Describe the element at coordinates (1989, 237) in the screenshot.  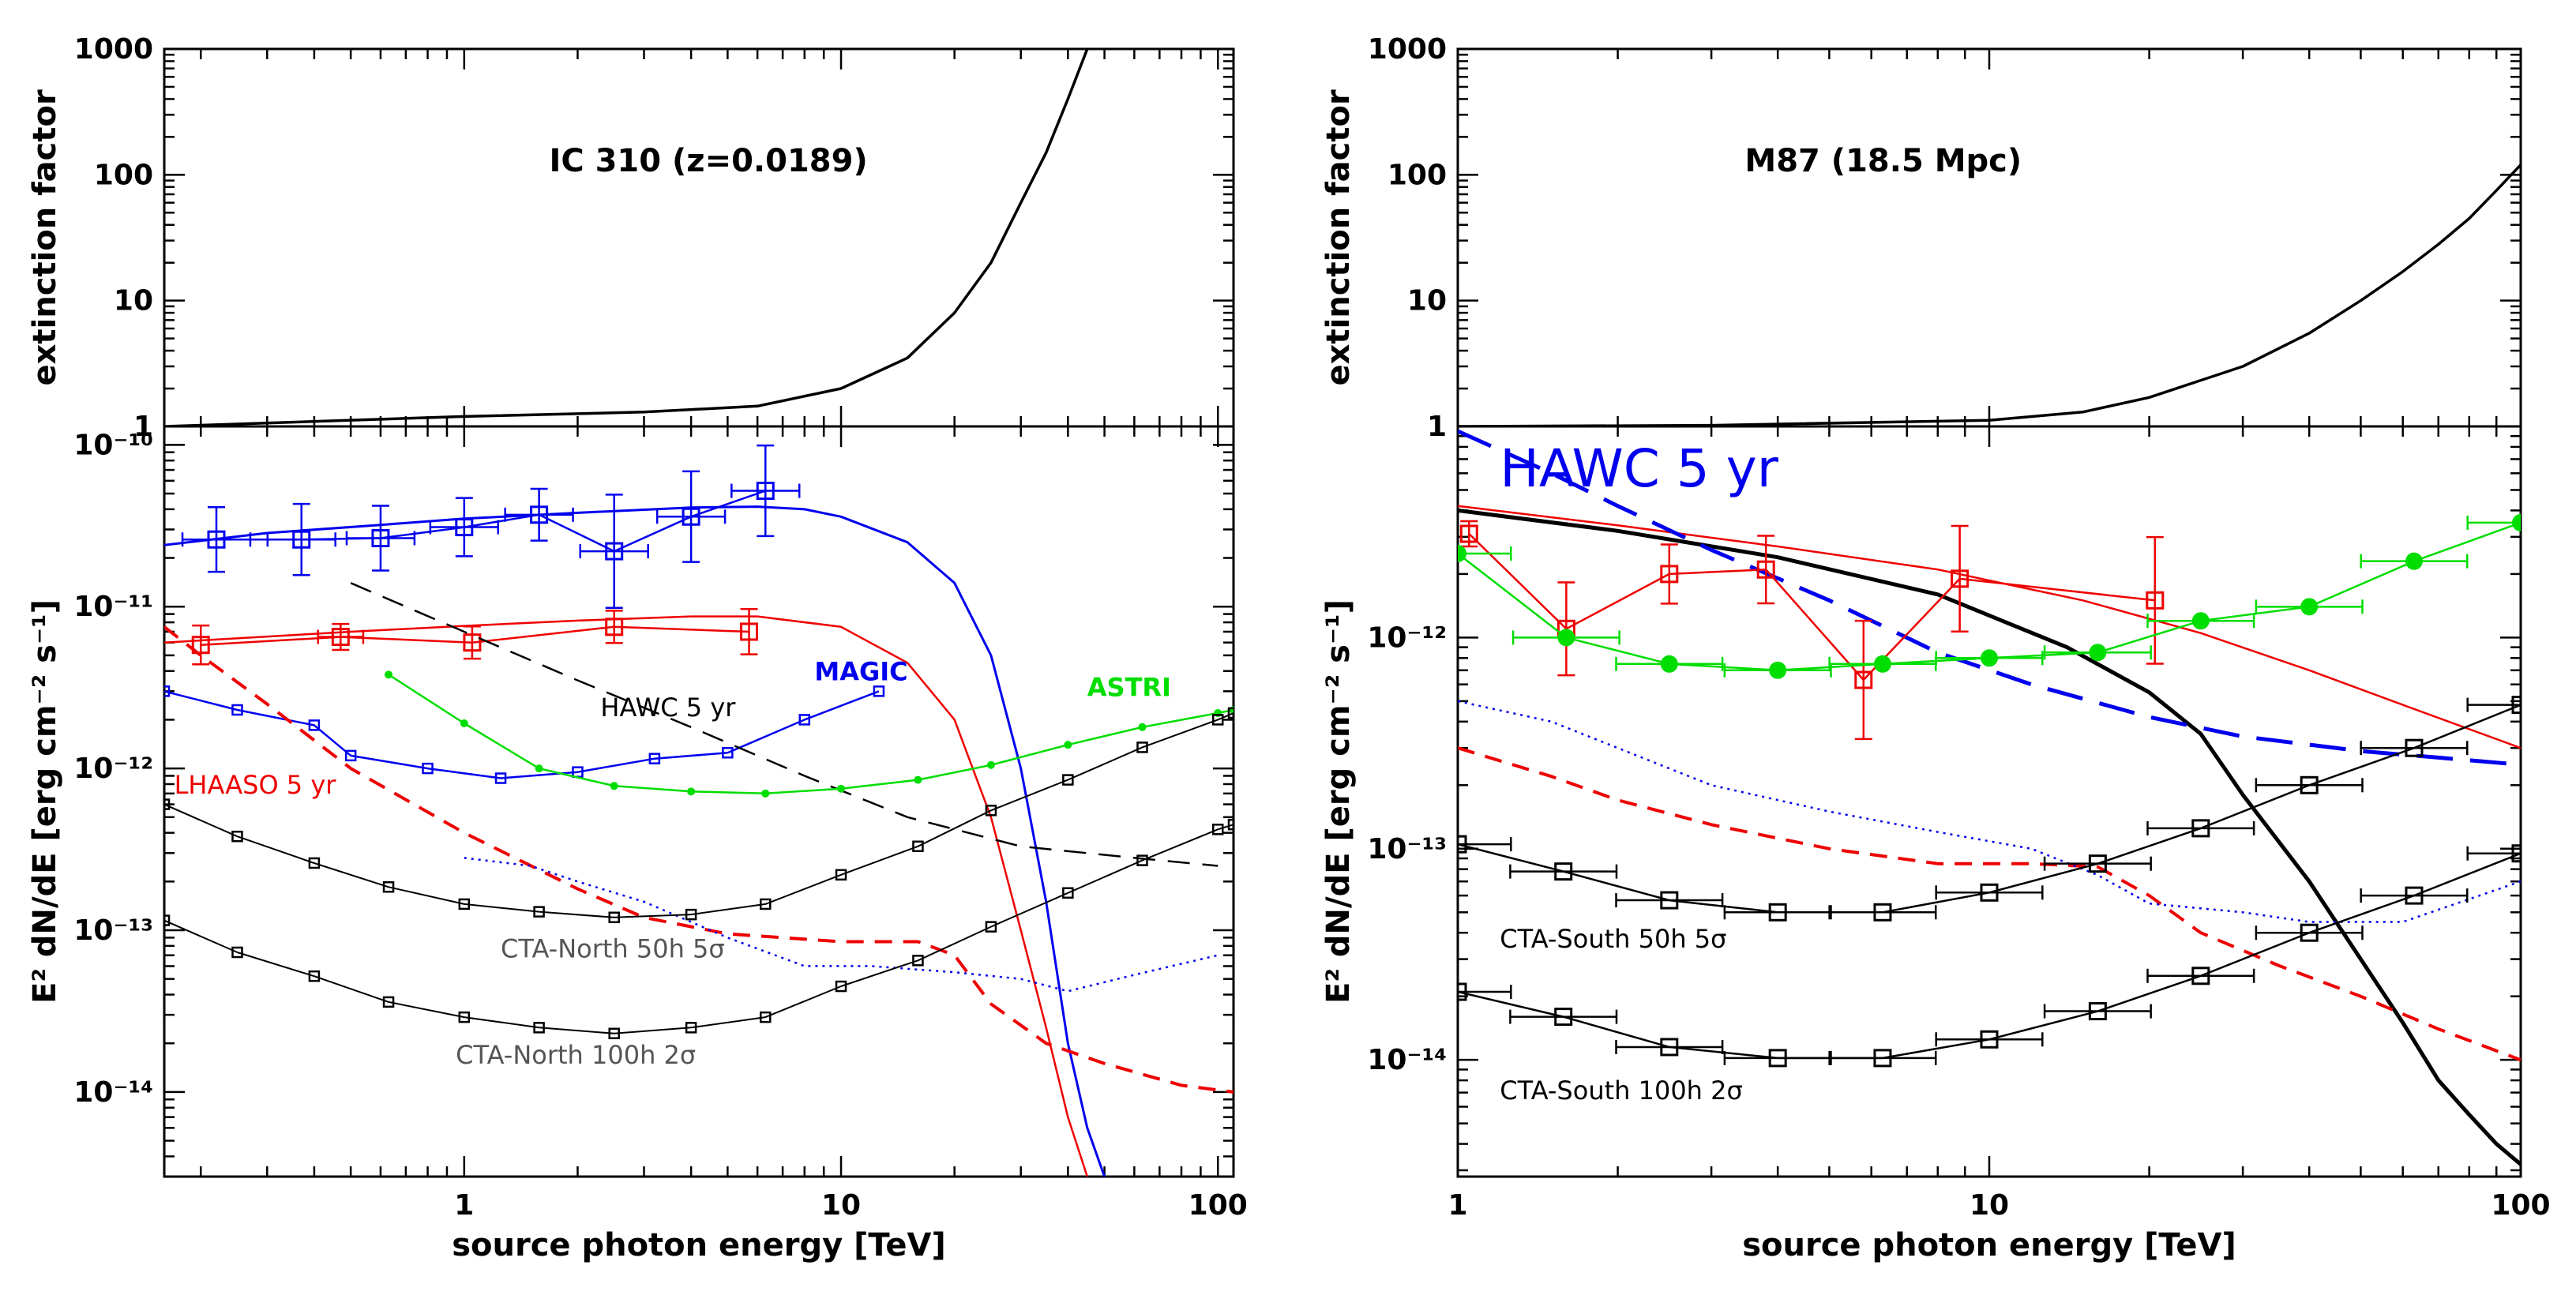
I see `right-chart-top-frame` at that location.